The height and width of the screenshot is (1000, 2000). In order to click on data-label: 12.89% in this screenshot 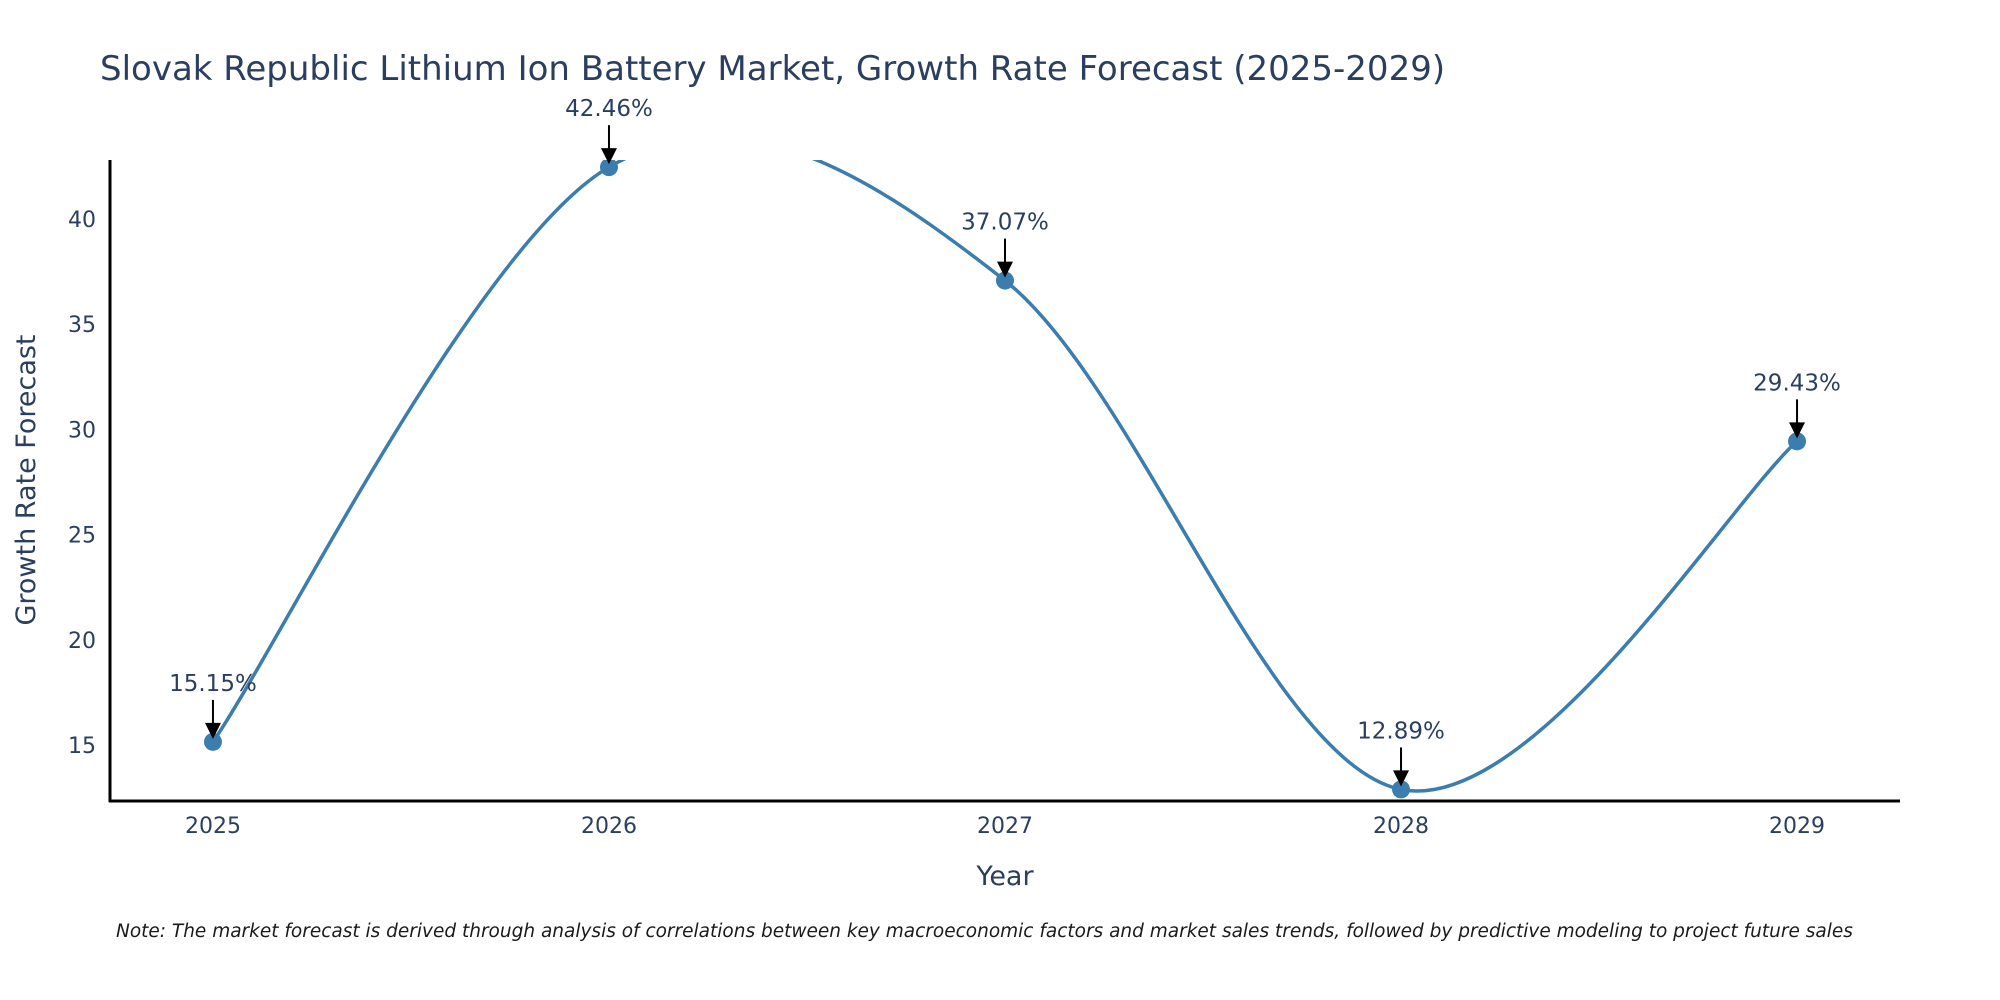, I will do `click(1401, 731)`.